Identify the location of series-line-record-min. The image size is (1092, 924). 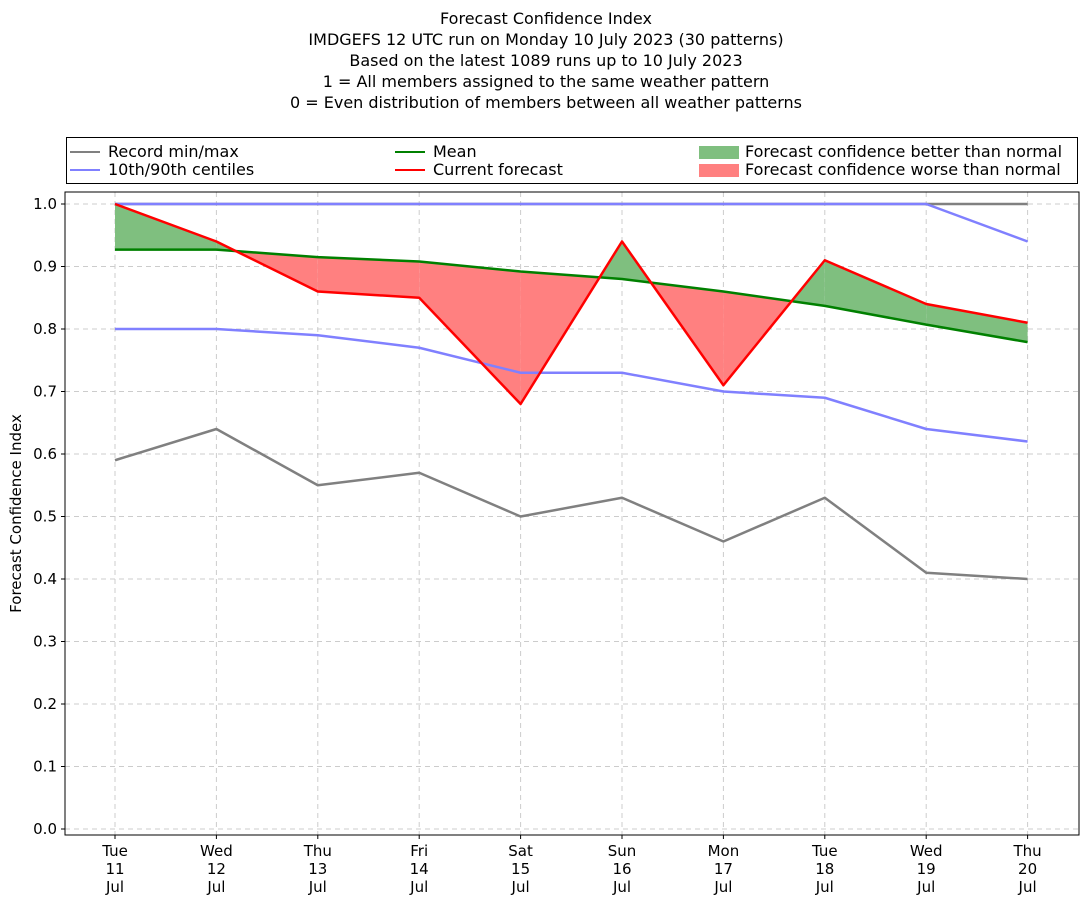
(571, 504).